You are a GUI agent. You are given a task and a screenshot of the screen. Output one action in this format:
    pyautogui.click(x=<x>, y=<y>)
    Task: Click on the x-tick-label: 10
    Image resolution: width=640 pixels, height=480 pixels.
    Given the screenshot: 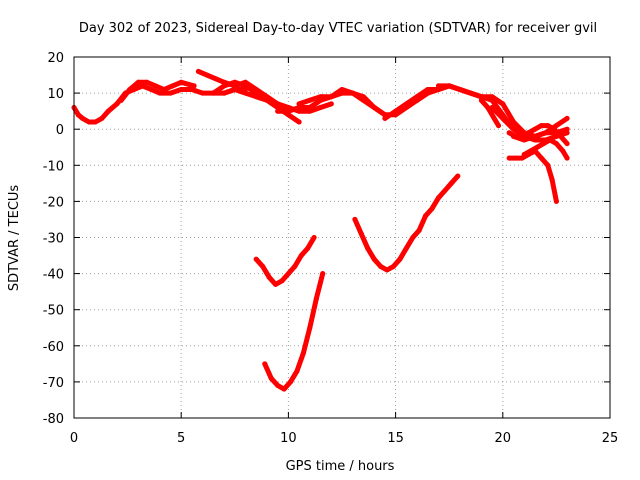 What is the action you would take?
    pyautogui.click(x=288, y=438)
    